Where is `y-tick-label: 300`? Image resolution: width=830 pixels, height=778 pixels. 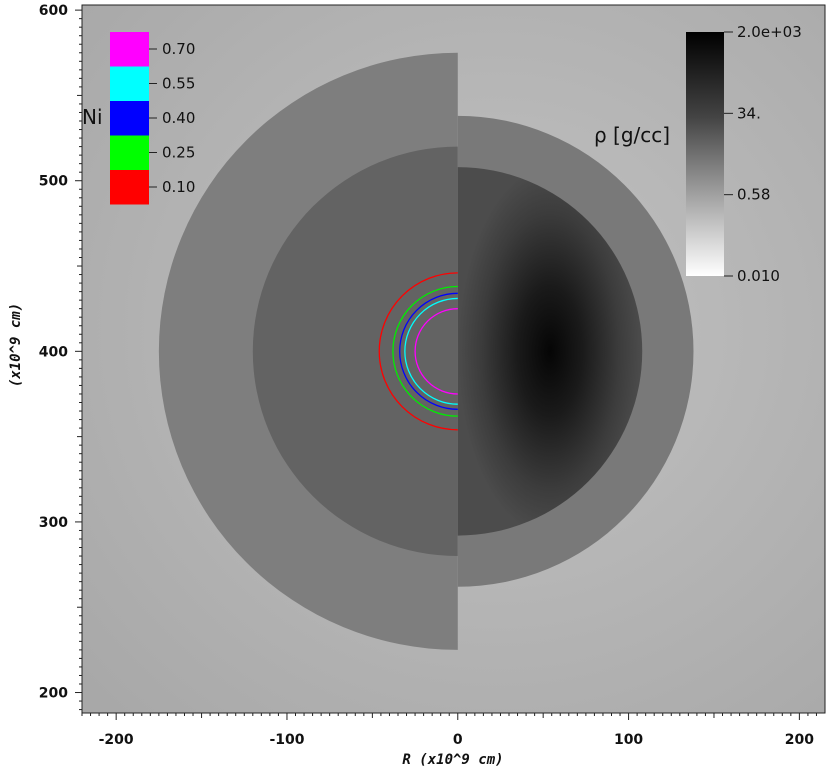 y-tick-label: 300 is located at coordinates (53, 523).